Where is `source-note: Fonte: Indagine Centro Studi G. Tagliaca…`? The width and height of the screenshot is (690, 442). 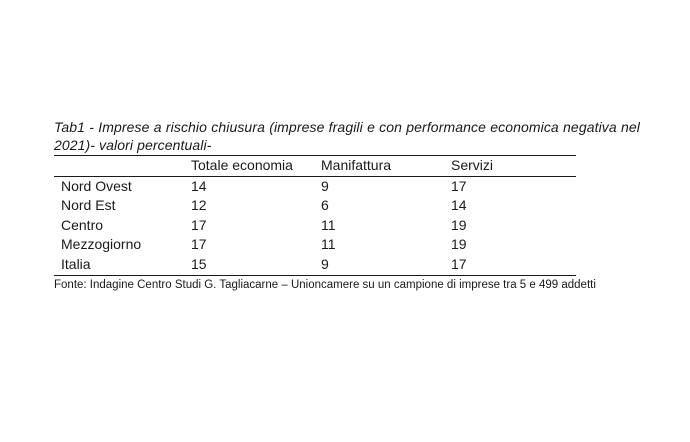
source-note: Fonte: Indagine Centro Studi G. Tagliaca… is located at coordinates (325, 284).